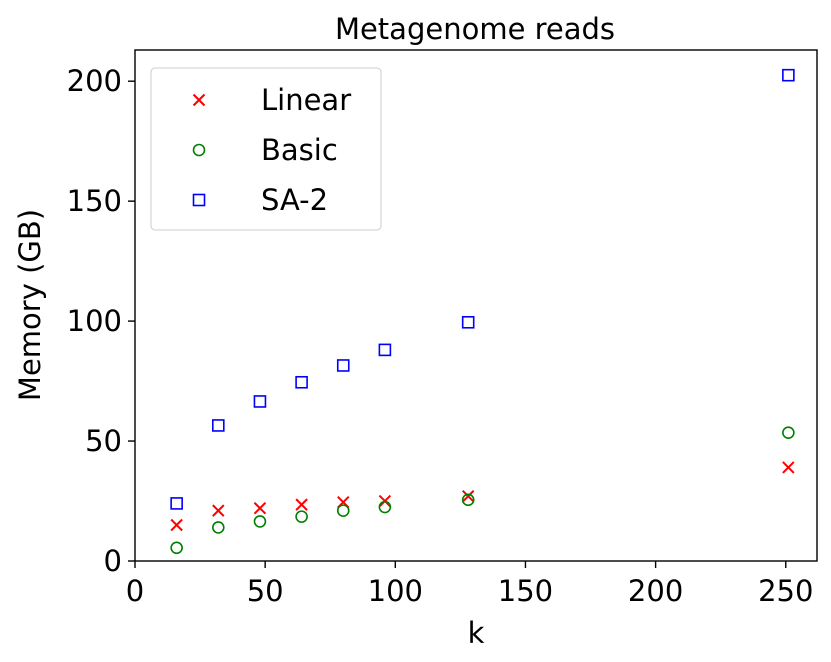 The height and width of the screenshot is (662, 831). What do you see at coordinates (94, 321) in the screenshot?
I see `y-tick-label: 100` at bounding box center [94, 321].